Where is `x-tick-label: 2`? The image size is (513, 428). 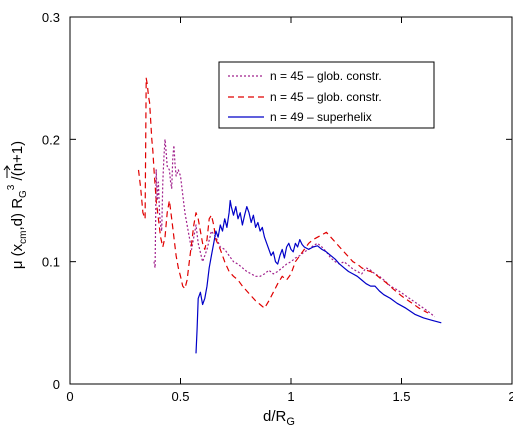 x-tick-label: 2 is located at coordinates (510, 396).